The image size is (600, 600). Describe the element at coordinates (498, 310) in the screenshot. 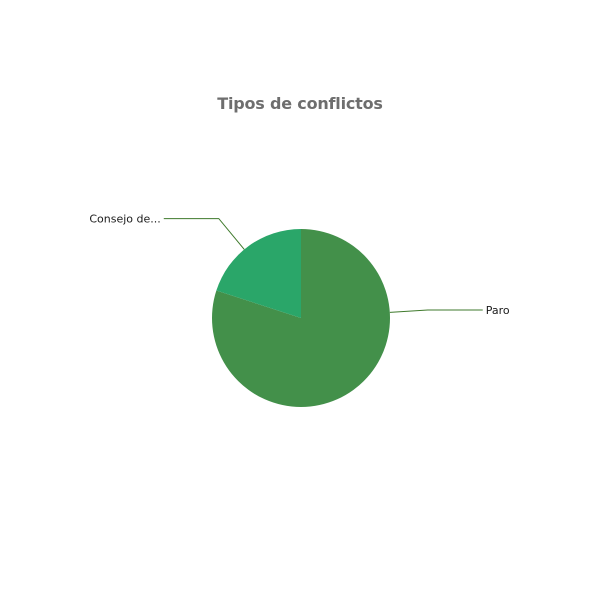

I see `slice-label: Paro` at that location.